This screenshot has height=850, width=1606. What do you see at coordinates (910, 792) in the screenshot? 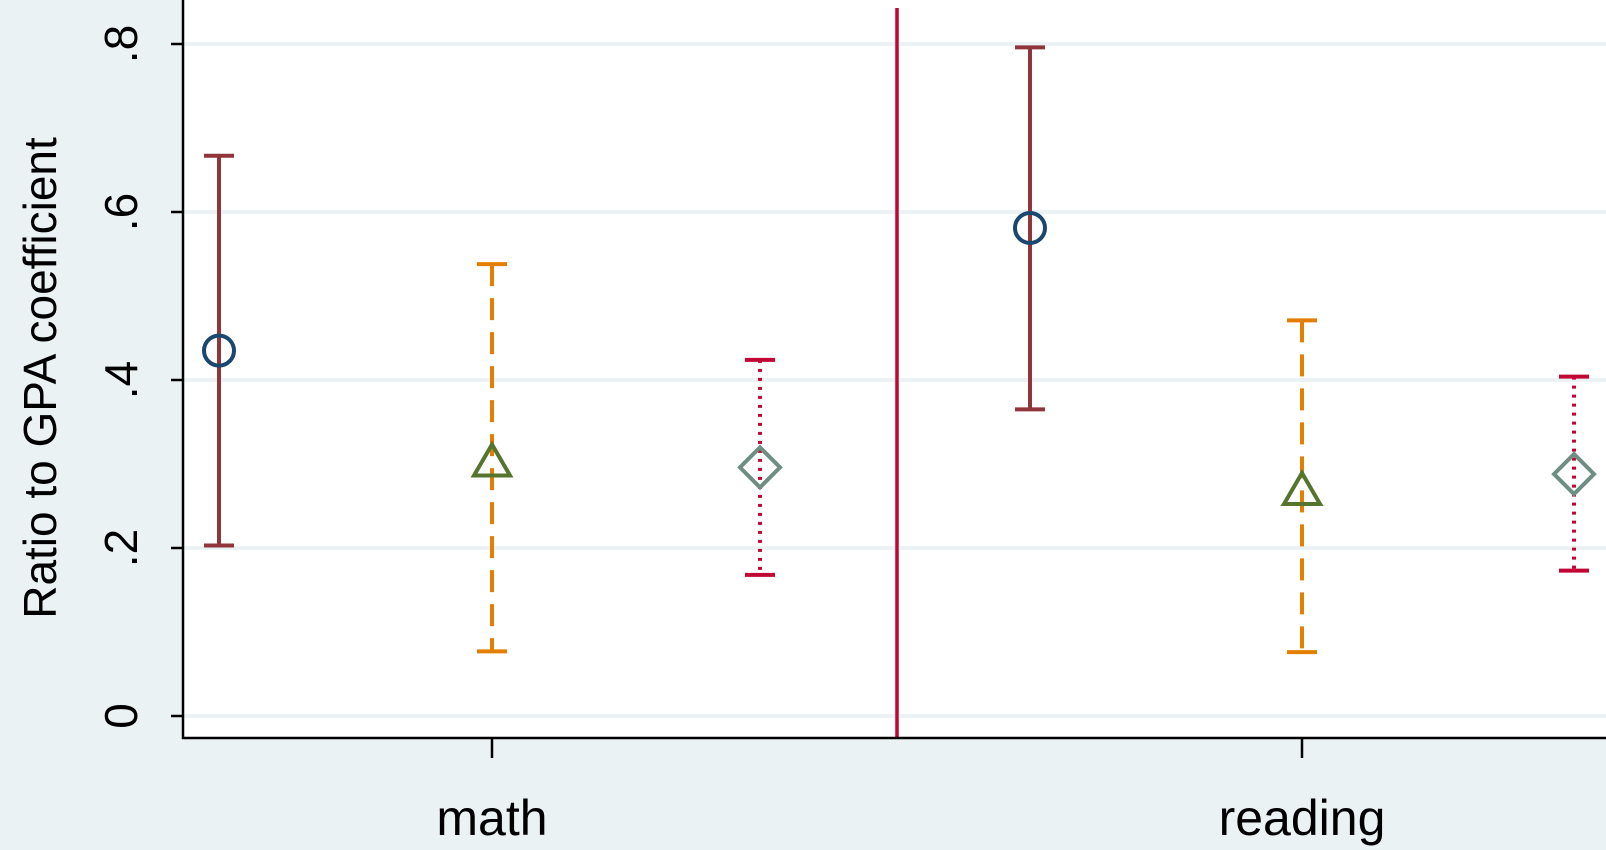
I see `x-axis-ticks: math reading` at bounding box center [910, 792].